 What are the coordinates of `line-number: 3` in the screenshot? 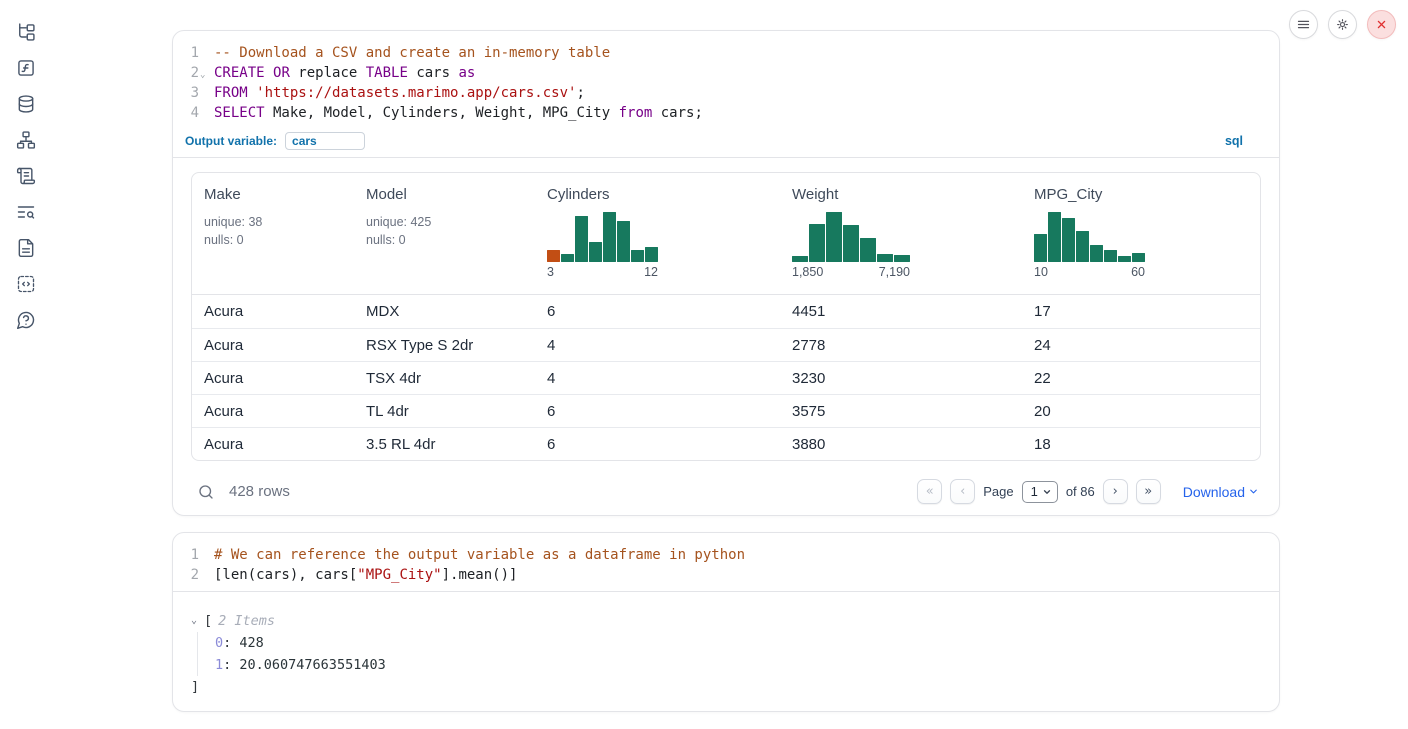 It's located at (194, 93).